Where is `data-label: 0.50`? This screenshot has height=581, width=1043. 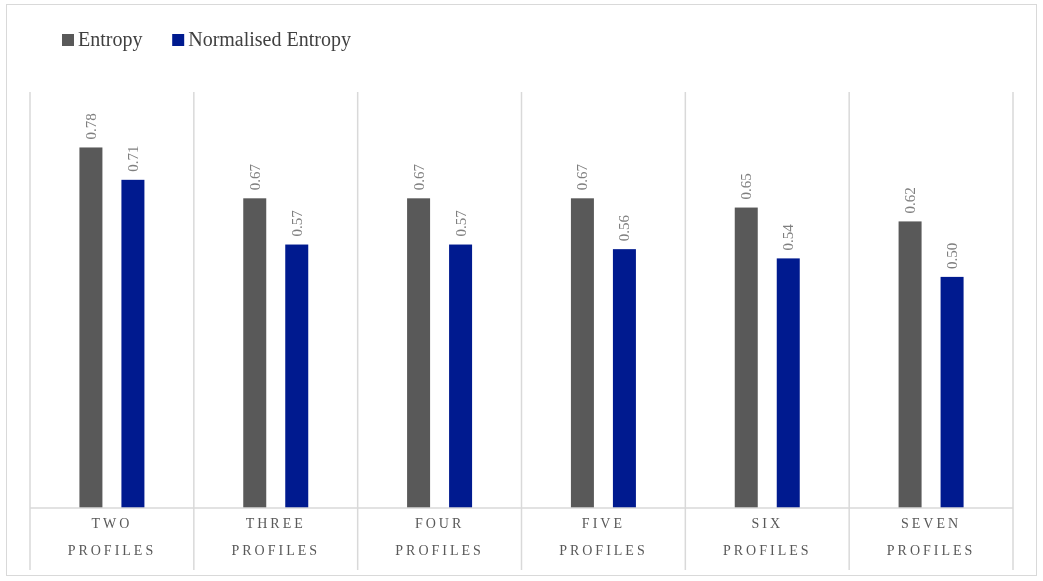 data-label: 0.50 is located at coordinates (952, 255).